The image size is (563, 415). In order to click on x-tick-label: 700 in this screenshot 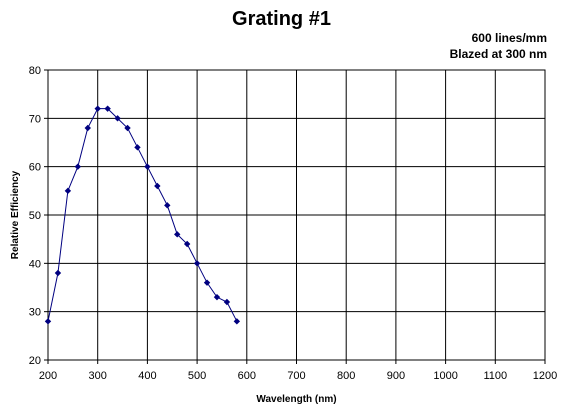, I will do `click(296, 376)`.